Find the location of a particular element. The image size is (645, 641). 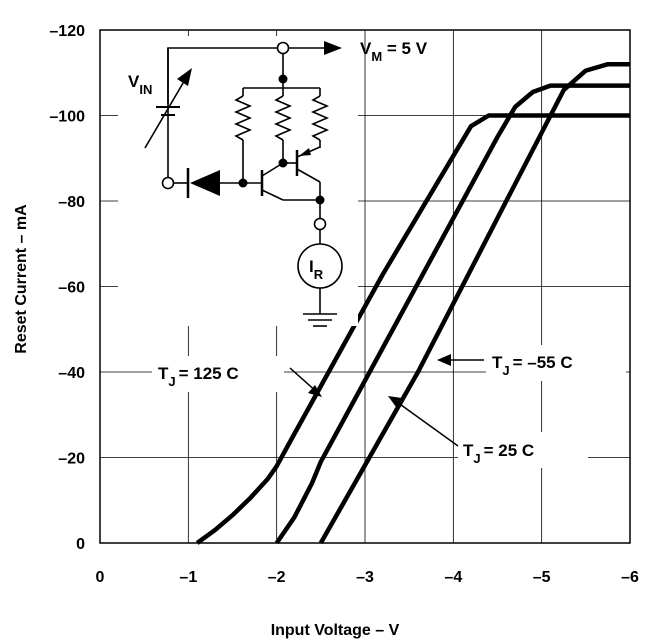

node-base is located at coordinates (243, 183).